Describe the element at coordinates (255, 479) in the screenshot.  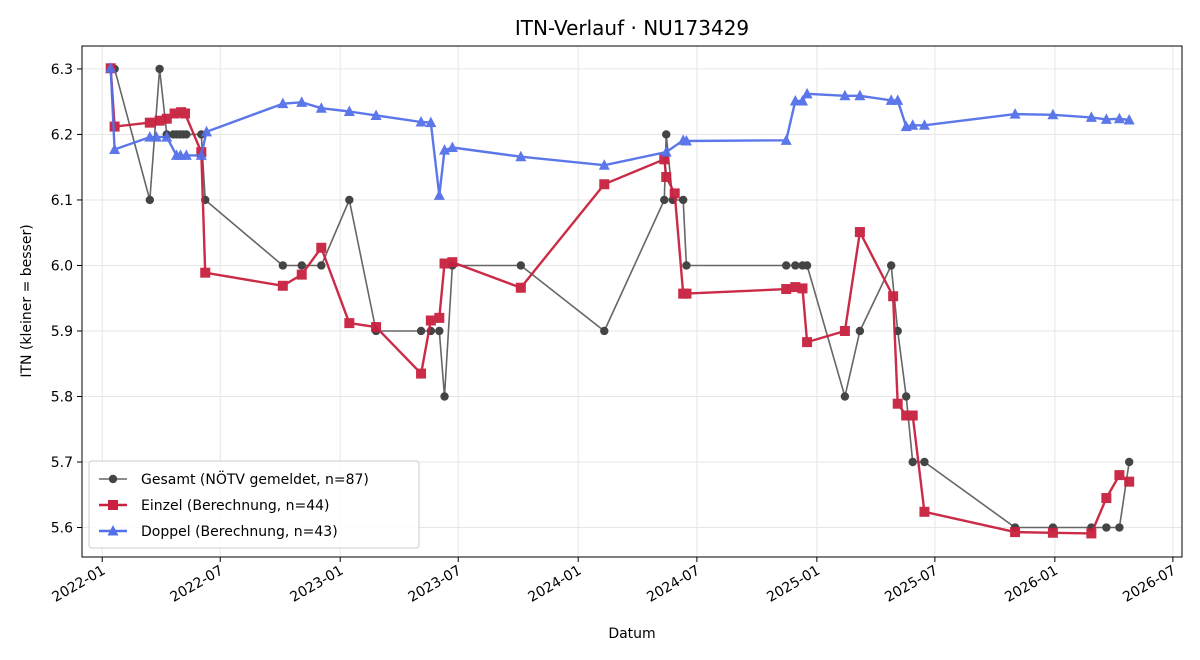
I see `legend-label: Gesamt (NÖTV gemeldet, n=87)` at that location.